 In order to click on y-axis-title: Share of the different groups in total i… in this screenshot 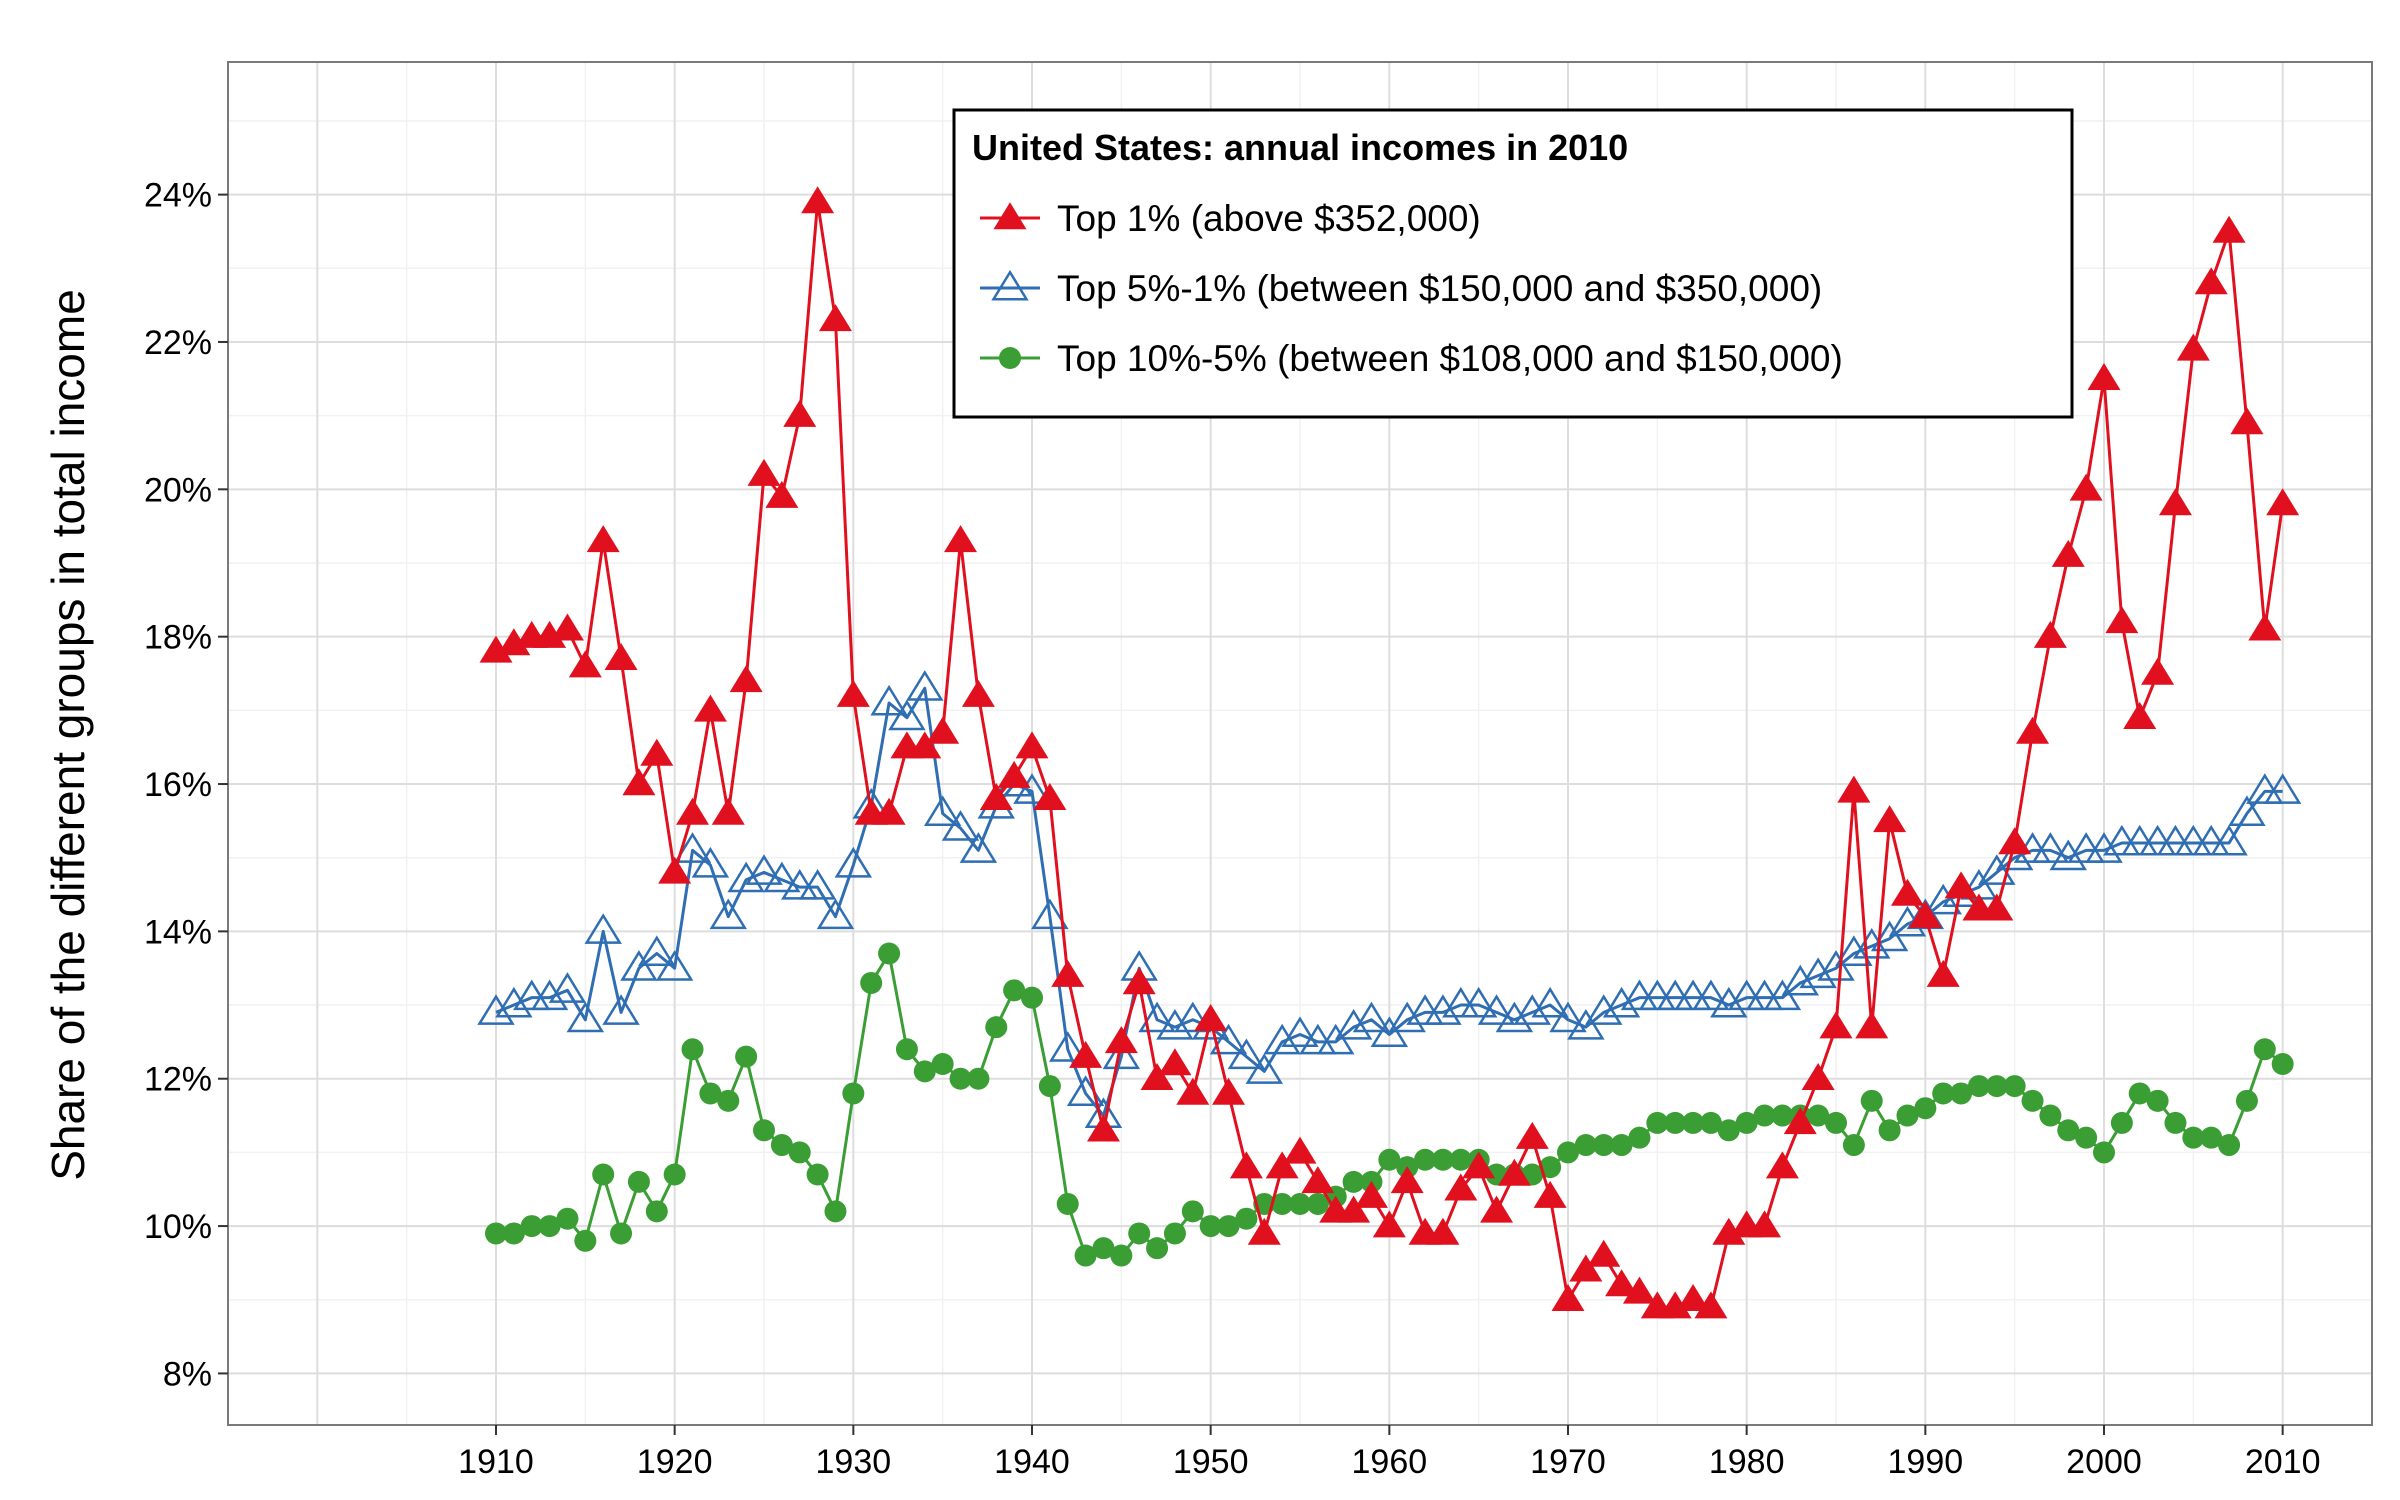, I will do `click(68, 735)`.